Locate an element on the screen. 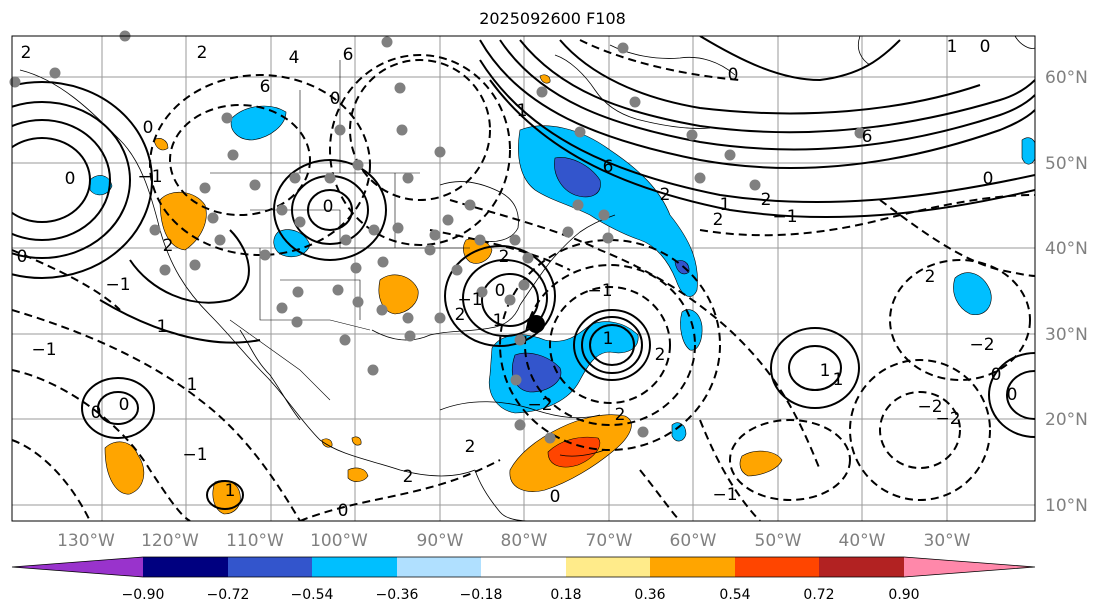  colorbar-outline is located at coordinates (523, 567).